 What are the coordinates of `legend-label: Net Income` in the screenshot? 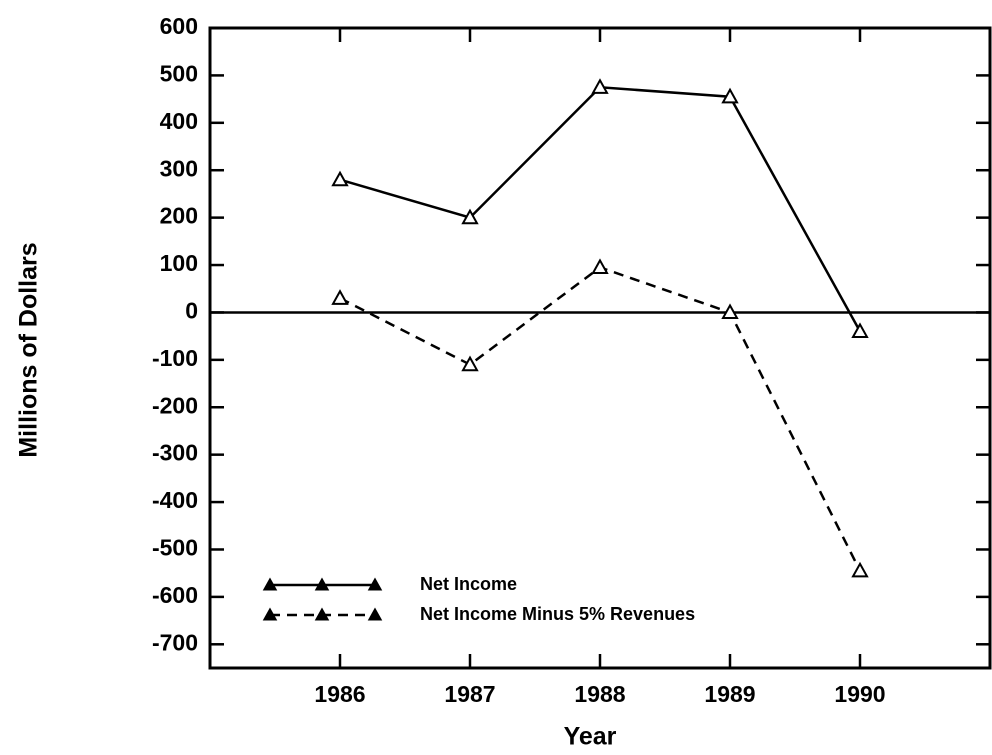 It's located at (468, 584).